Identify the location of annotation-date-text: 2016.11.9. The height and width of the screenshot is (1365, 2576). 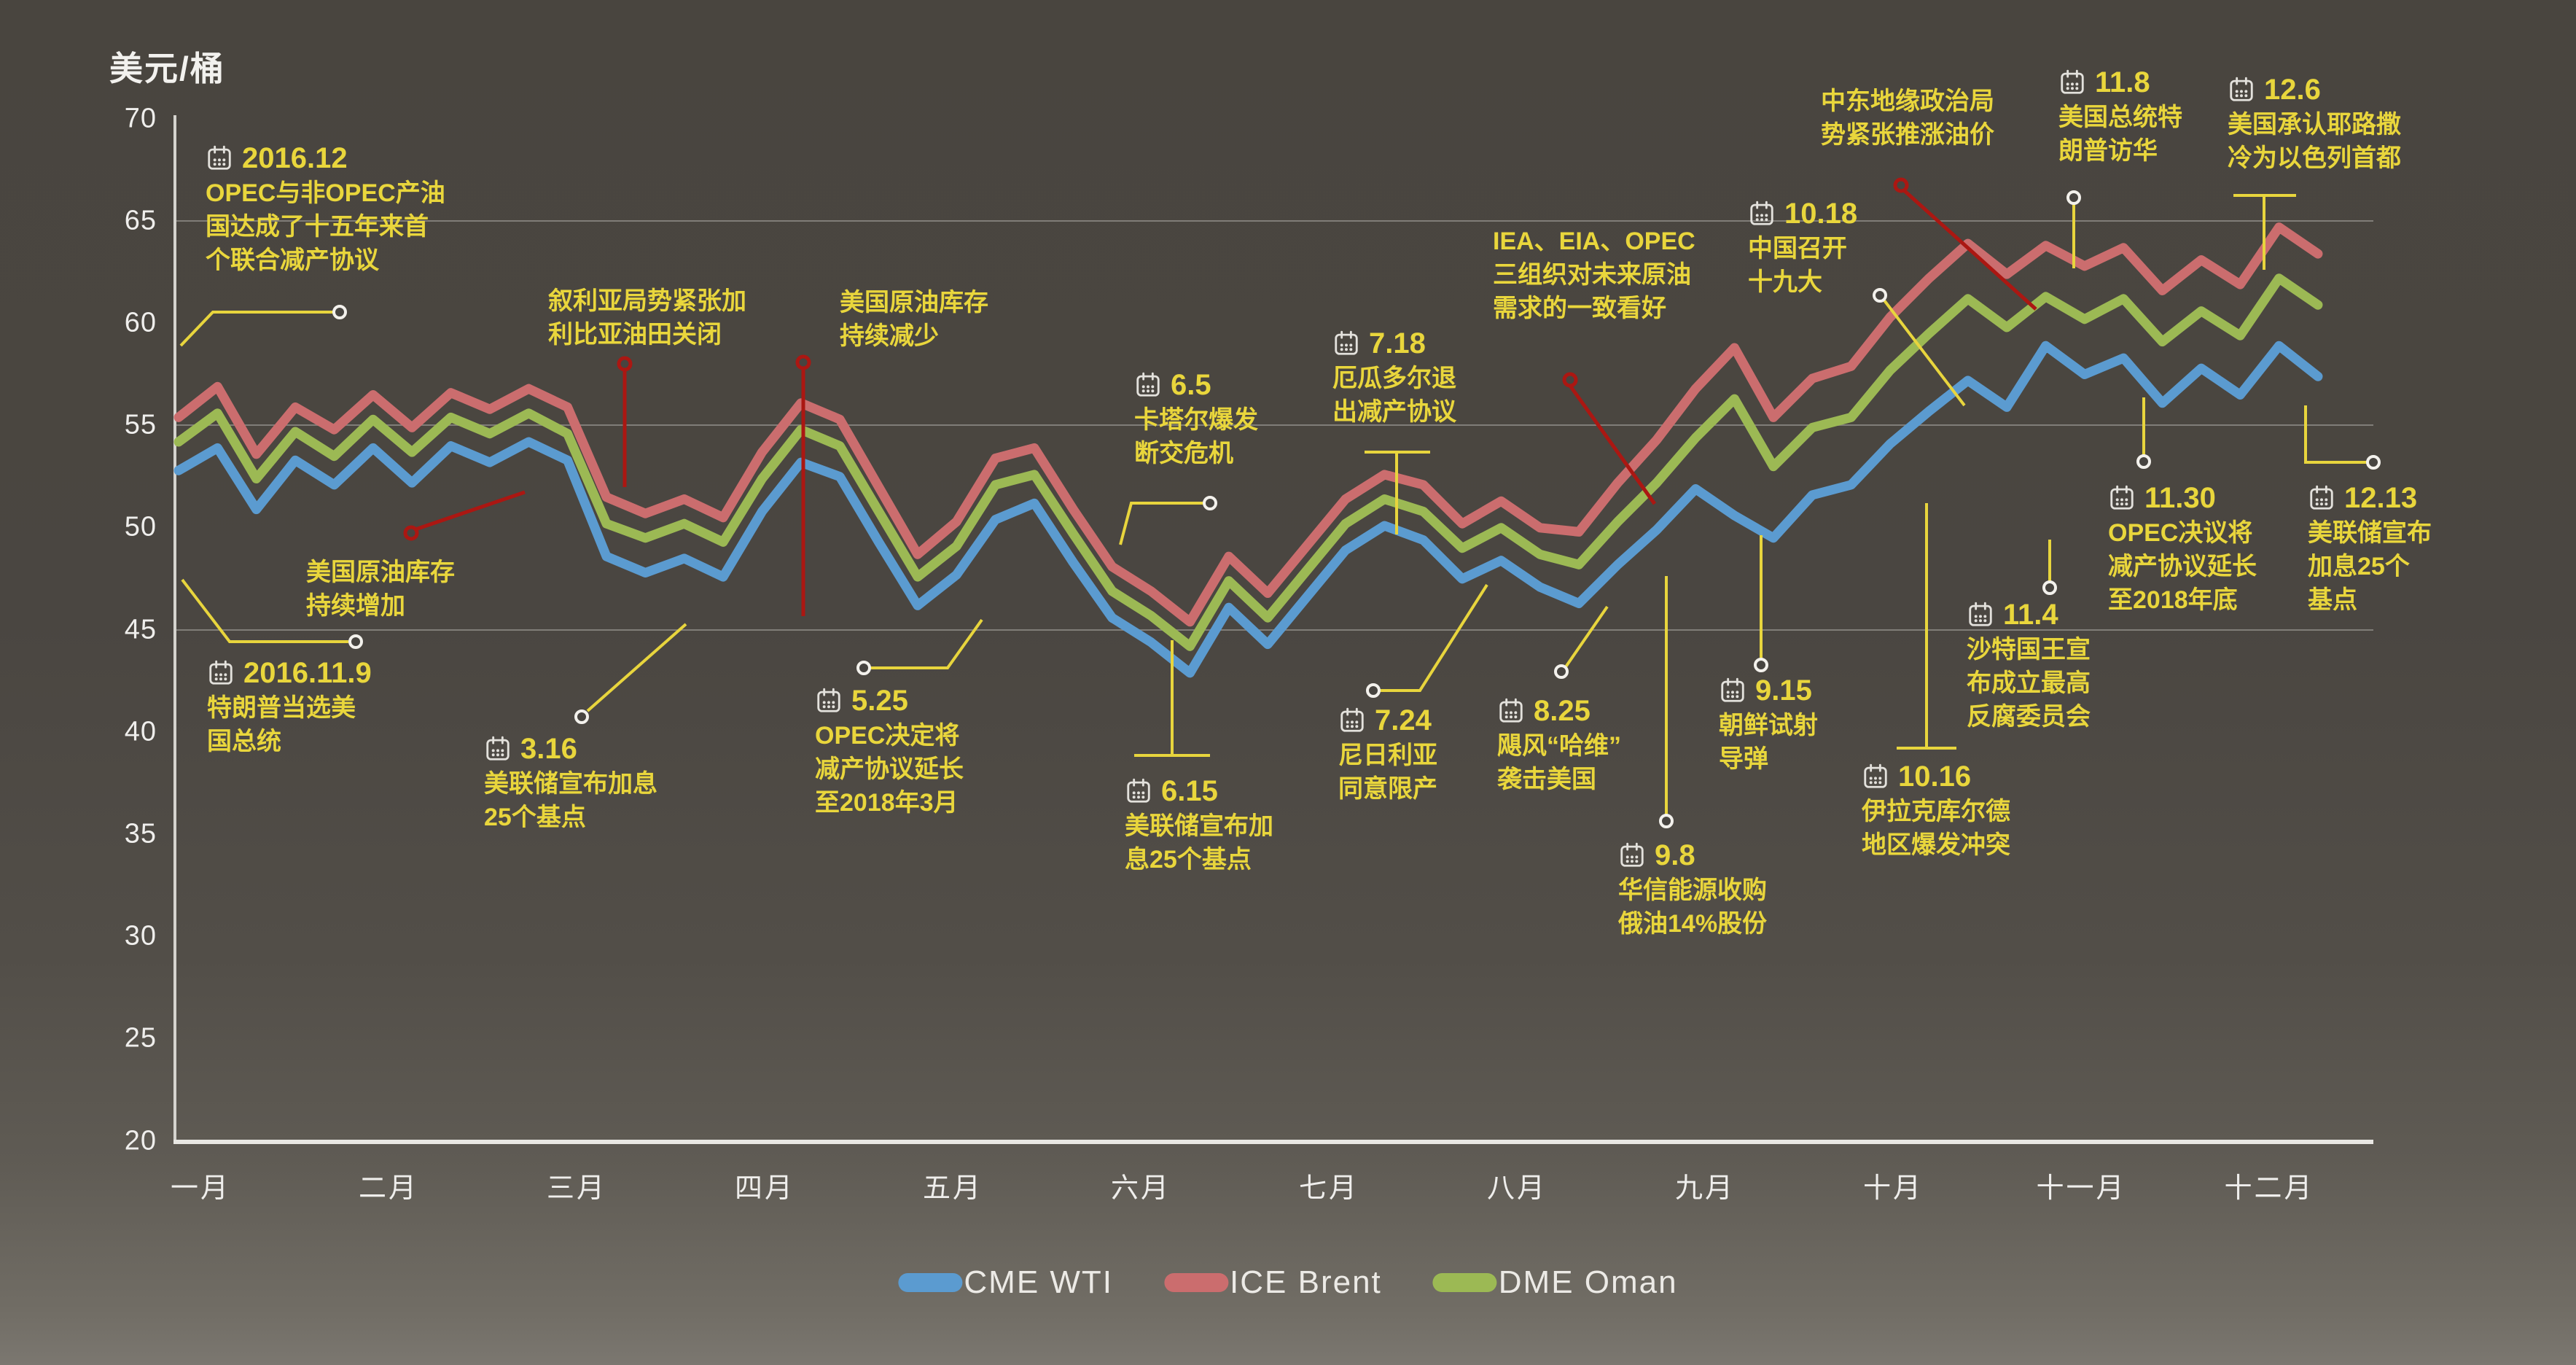
(307, 673).